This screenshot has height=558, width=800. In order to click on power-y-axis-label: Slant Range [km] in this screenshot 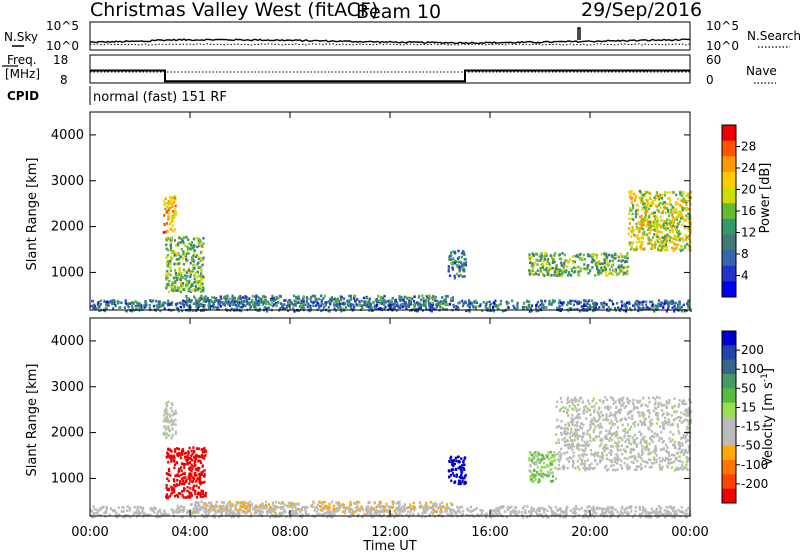, I will do `click(32, 214)`.